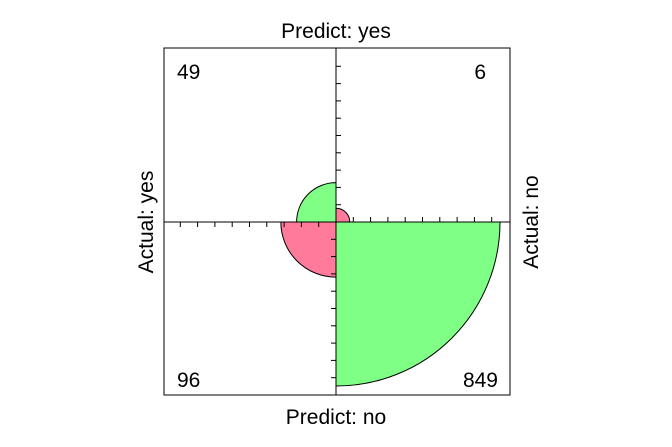 This screenshot has height=447, width=672. What do you see at coordinates (480, 380) in the screenshot?
I see `count-bottom-right: 849` at bounding box center [480, 380].